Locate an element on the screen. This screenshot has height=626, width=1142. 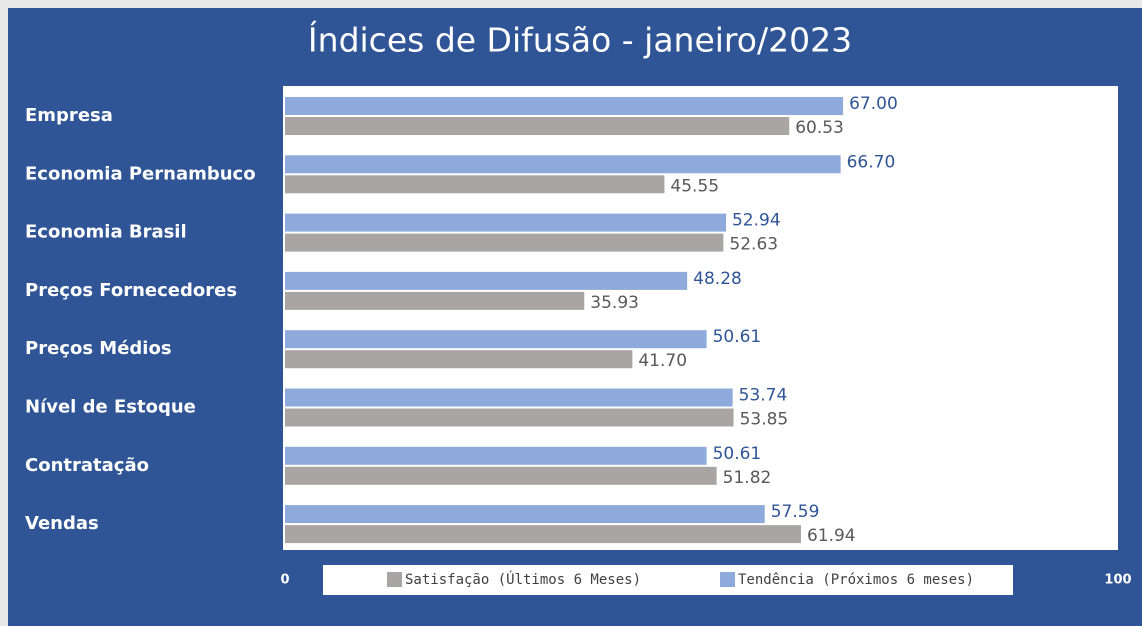
y-tick-label: Economia Pernambuco is located at coordinates (140, 173).